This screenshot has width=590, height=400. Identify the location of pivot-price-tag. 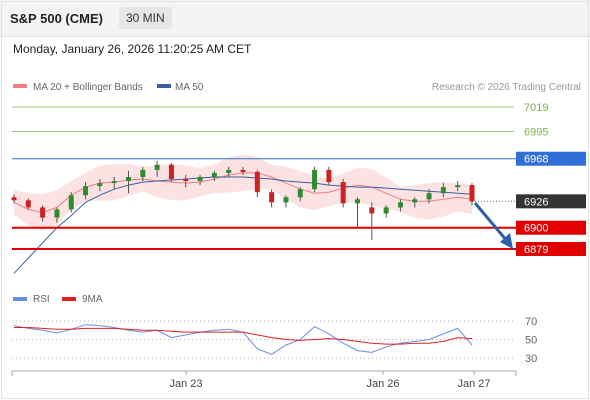
(551, 158).